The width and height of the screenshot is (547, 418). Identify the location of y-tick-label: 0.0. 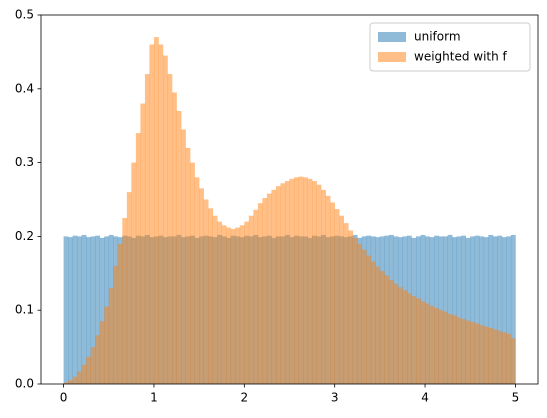
(24, 384).